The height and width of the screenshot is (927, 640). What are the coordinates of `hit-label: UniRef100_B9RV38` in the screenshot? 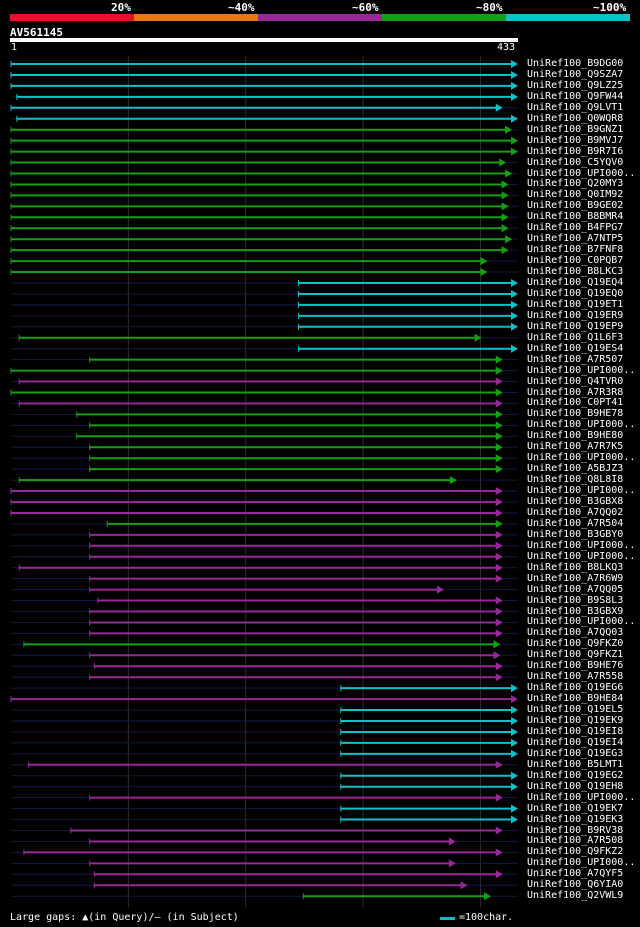 It's located at (575, 830).